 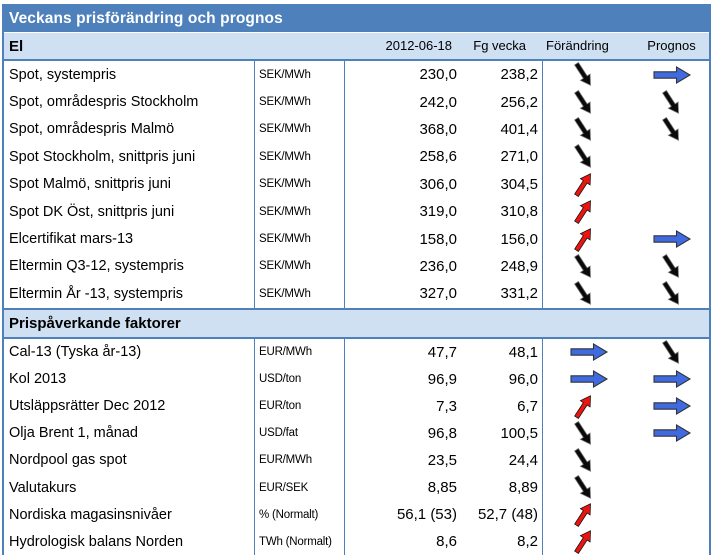 What do you see at coordinates (519, 294) in the screenshot?
I see `row-prev-value: 331,2` at bounding box center [519, 294].